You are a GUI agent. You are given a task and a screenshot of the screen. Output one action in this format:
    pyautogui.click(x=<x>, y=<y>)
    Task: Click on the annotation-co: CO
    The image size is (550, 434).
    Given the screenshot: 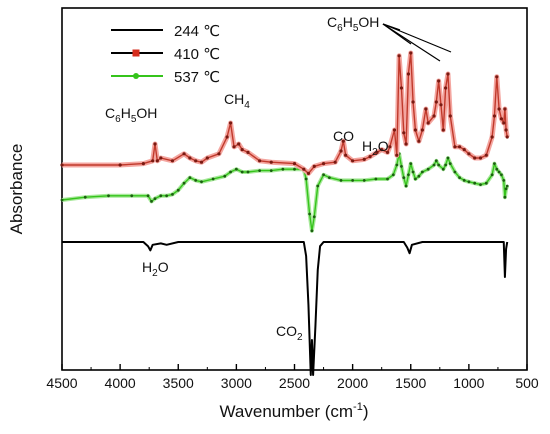 What is the action you would take?
    pyautogui.click(x=343, y=136)
    